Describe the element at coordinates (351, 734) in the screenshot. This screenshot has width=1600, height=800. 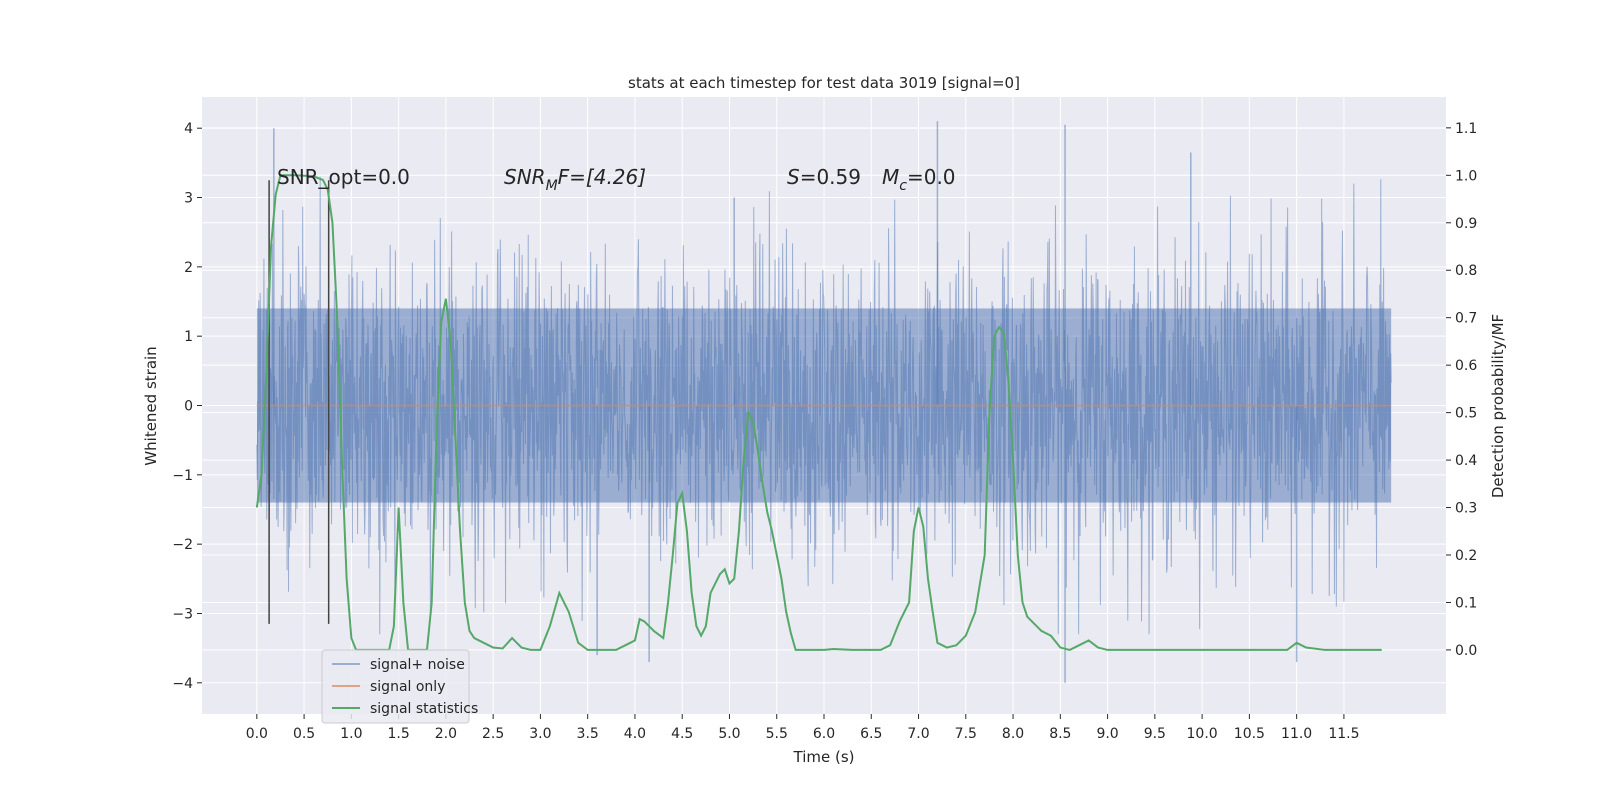
I see `x-tick-label: 1.0` at that location.